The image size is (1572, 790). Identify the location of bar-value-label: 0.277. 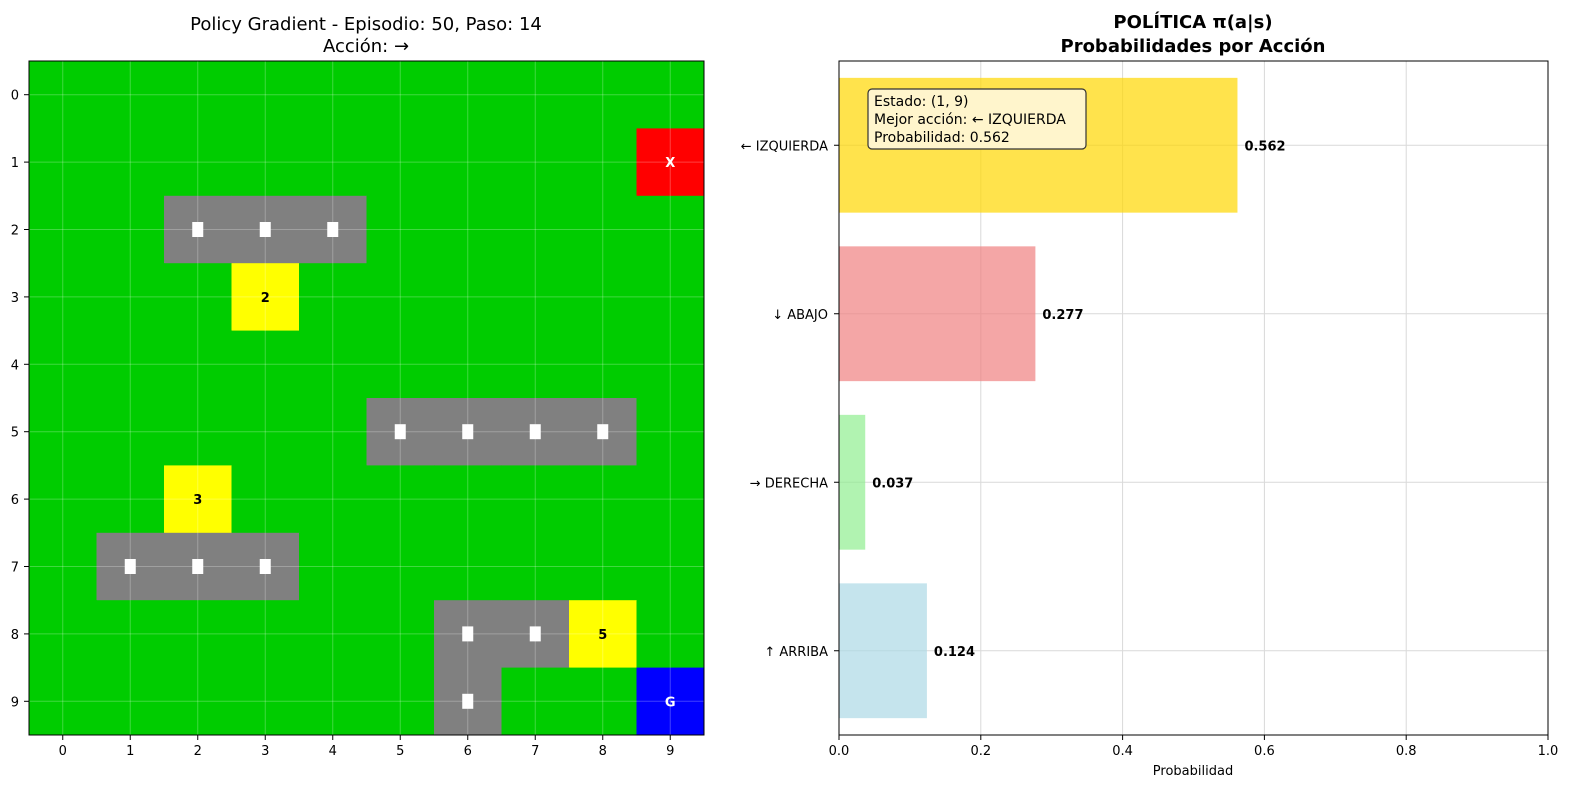
(1062, 315).